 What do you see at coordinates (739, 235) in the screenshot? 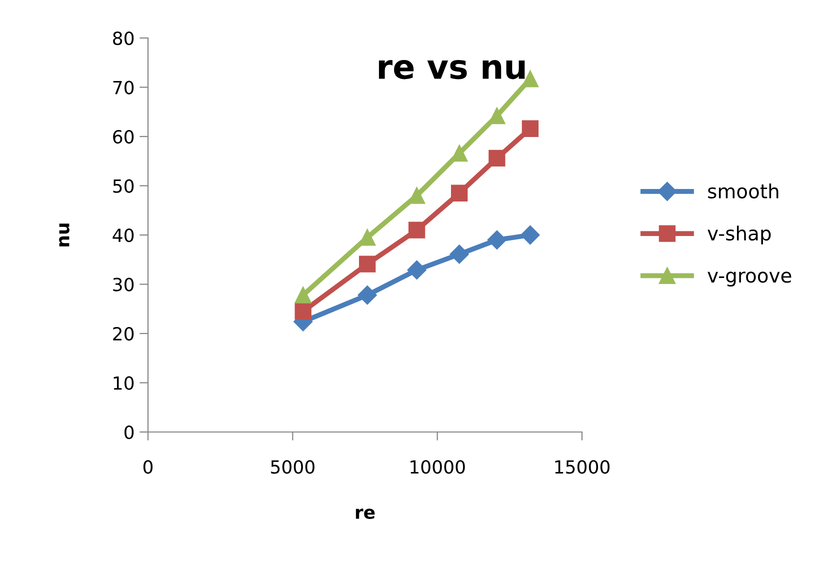
I see `legend-label: v-shap` at bounding box center [739, 235].